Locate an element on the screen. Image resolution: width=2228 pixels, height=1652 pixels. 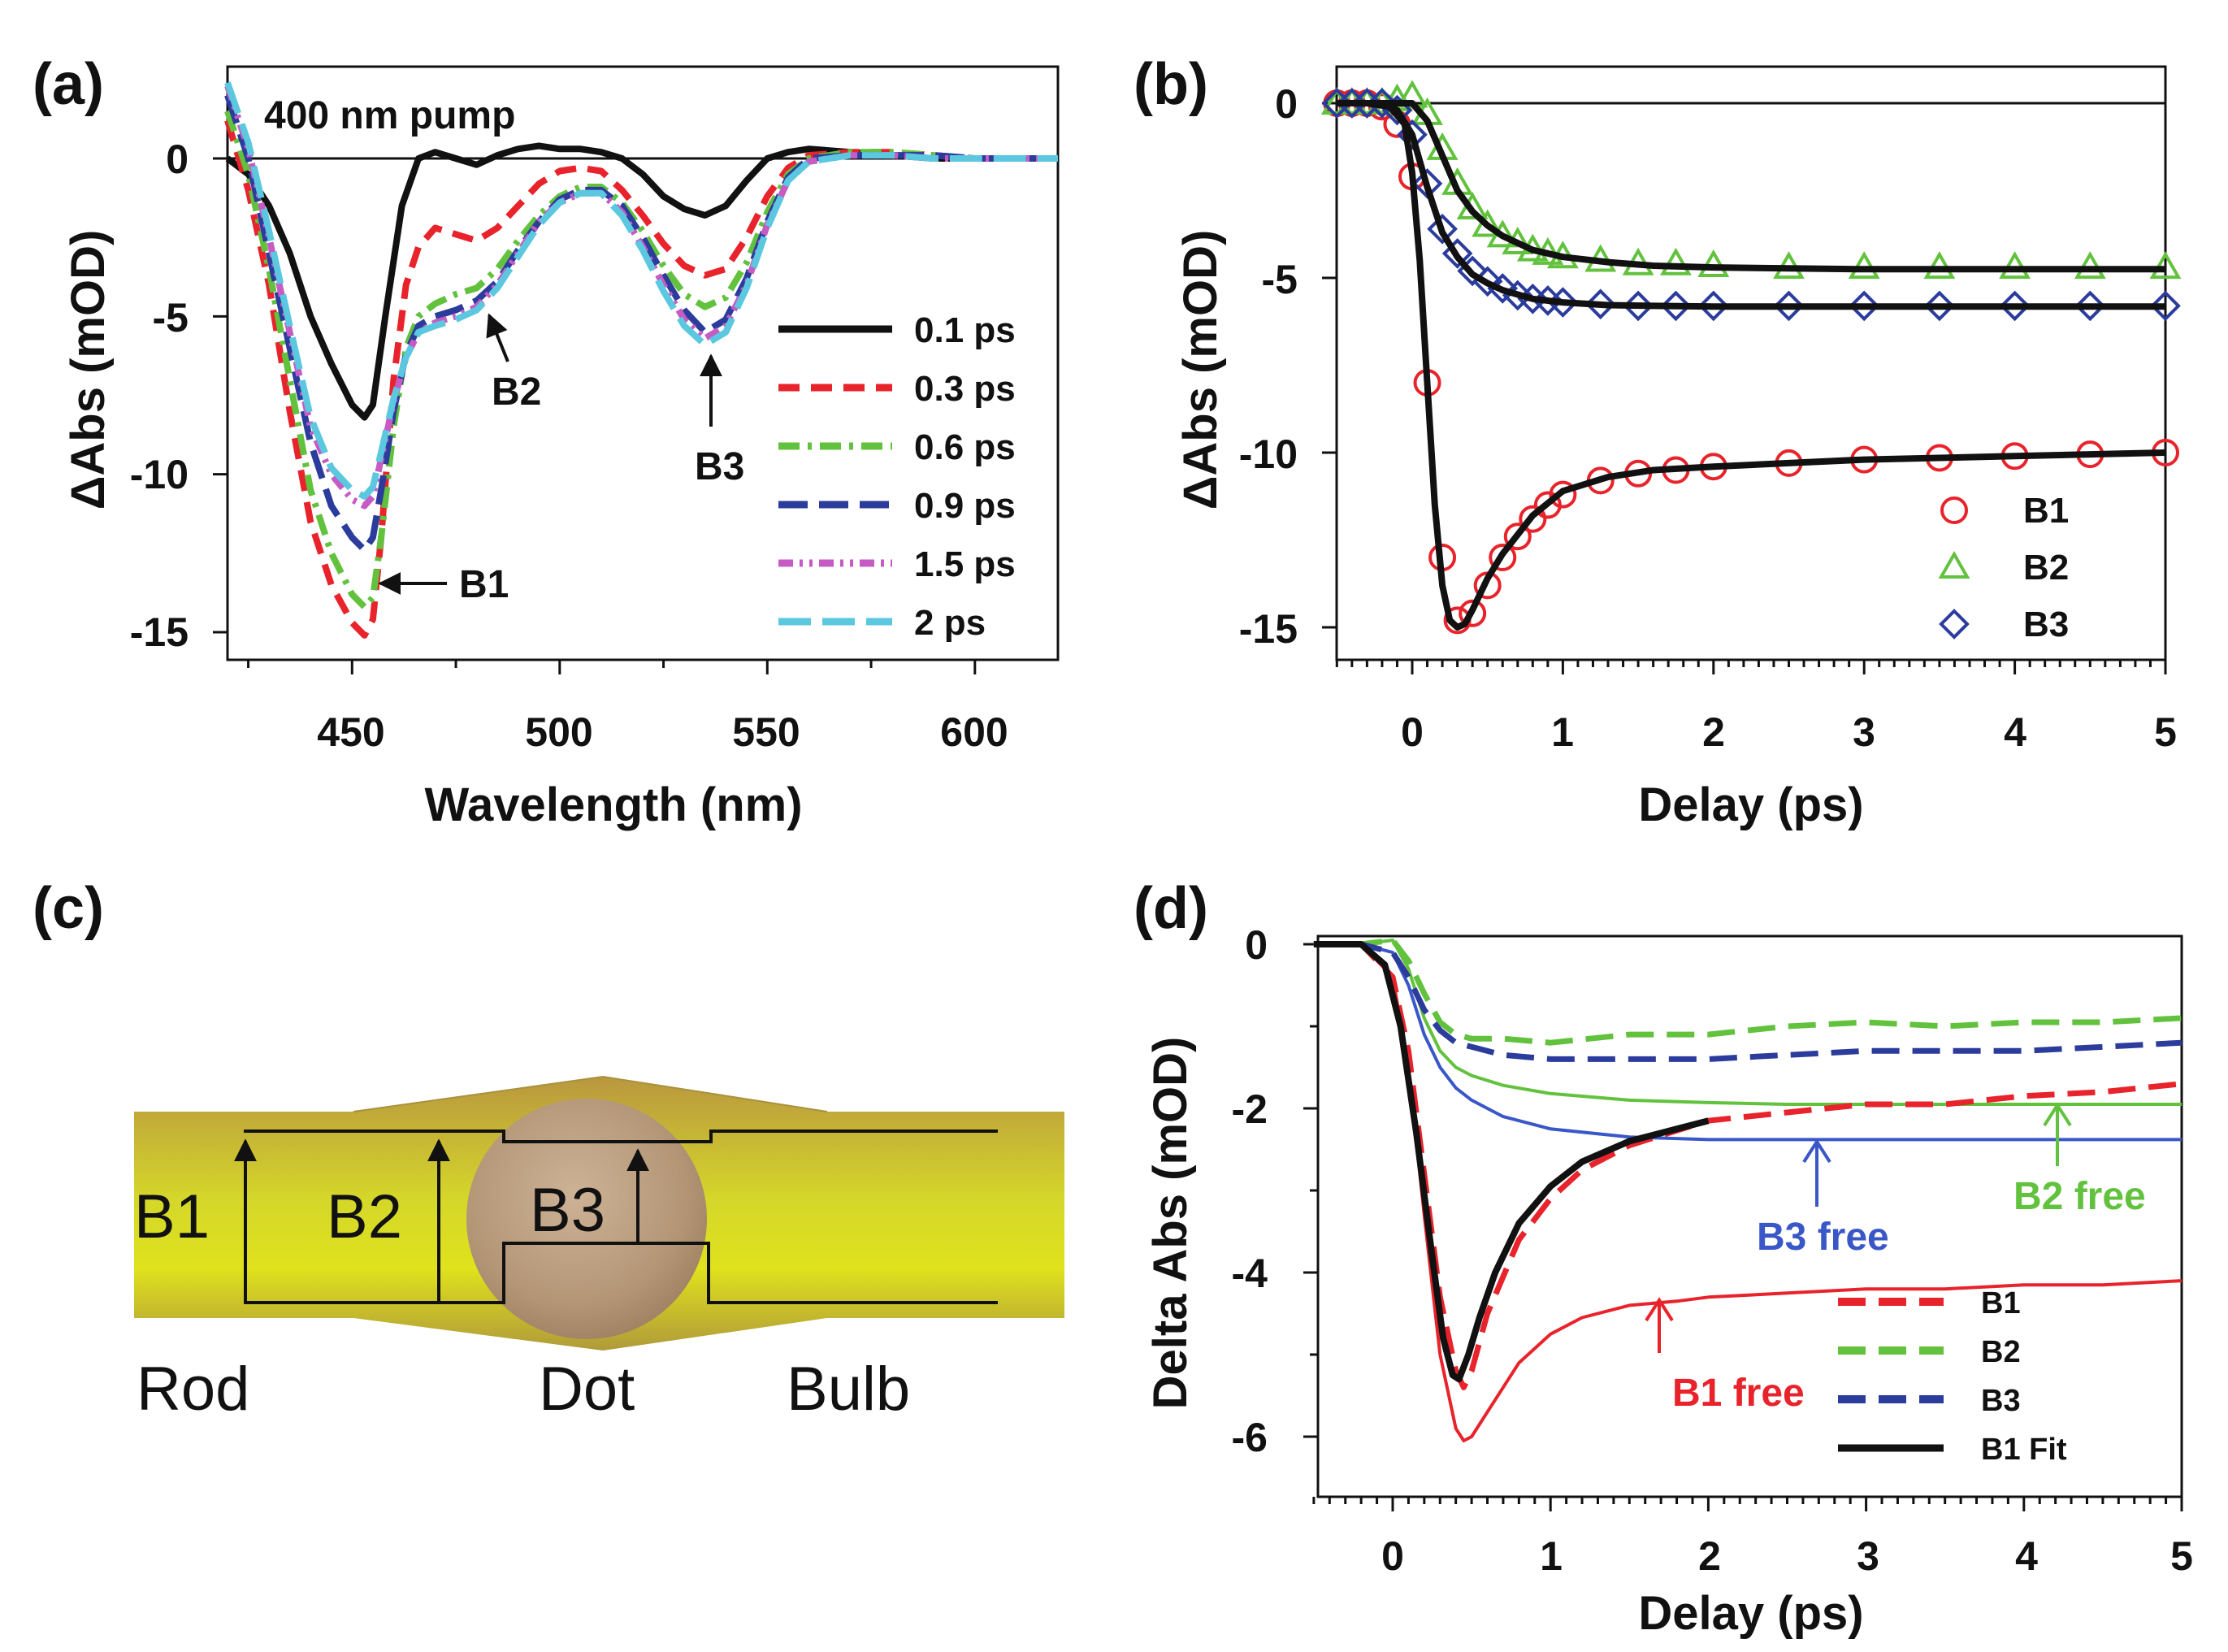
series-0-1-ps-line is located at coordinates (641, 281).